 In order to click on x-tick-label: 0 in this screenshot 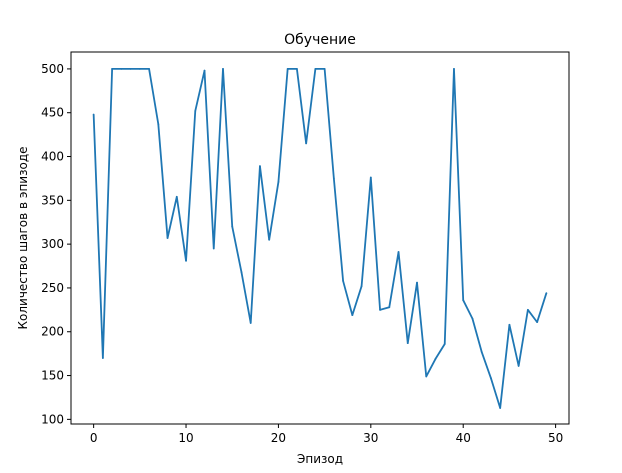, I will do `click(94, 438)`.